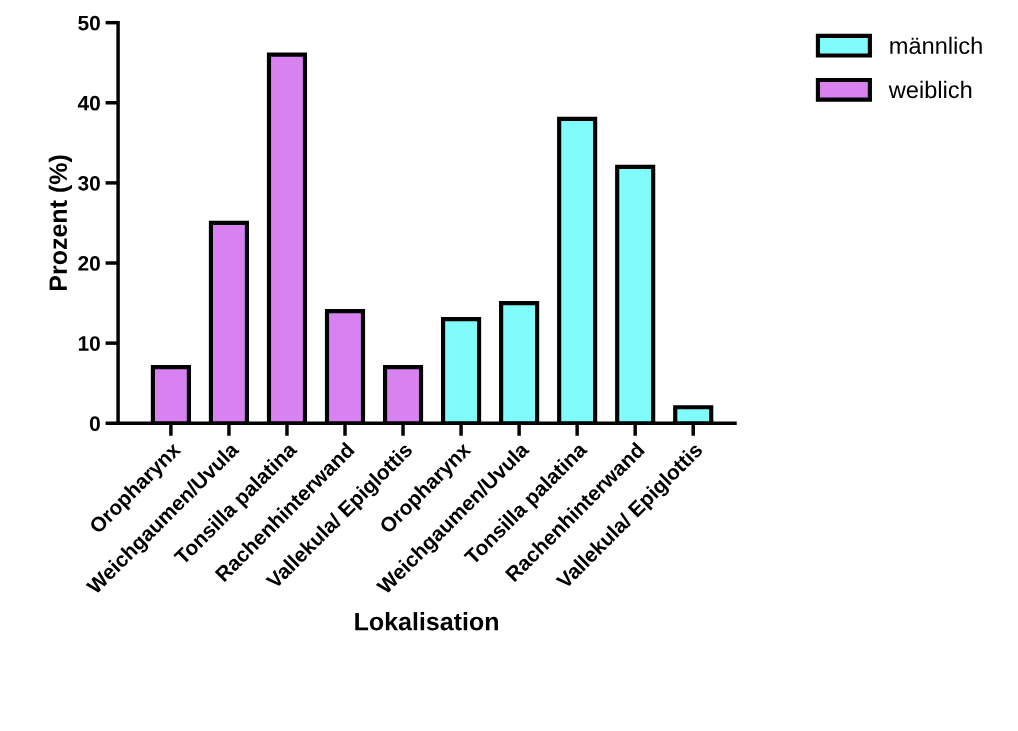 The height and width of the screenshot is (731, 1018). Describe the element at coordinates (89, 263) in the screenshot. I see `y-tick-label: 20` at that location.